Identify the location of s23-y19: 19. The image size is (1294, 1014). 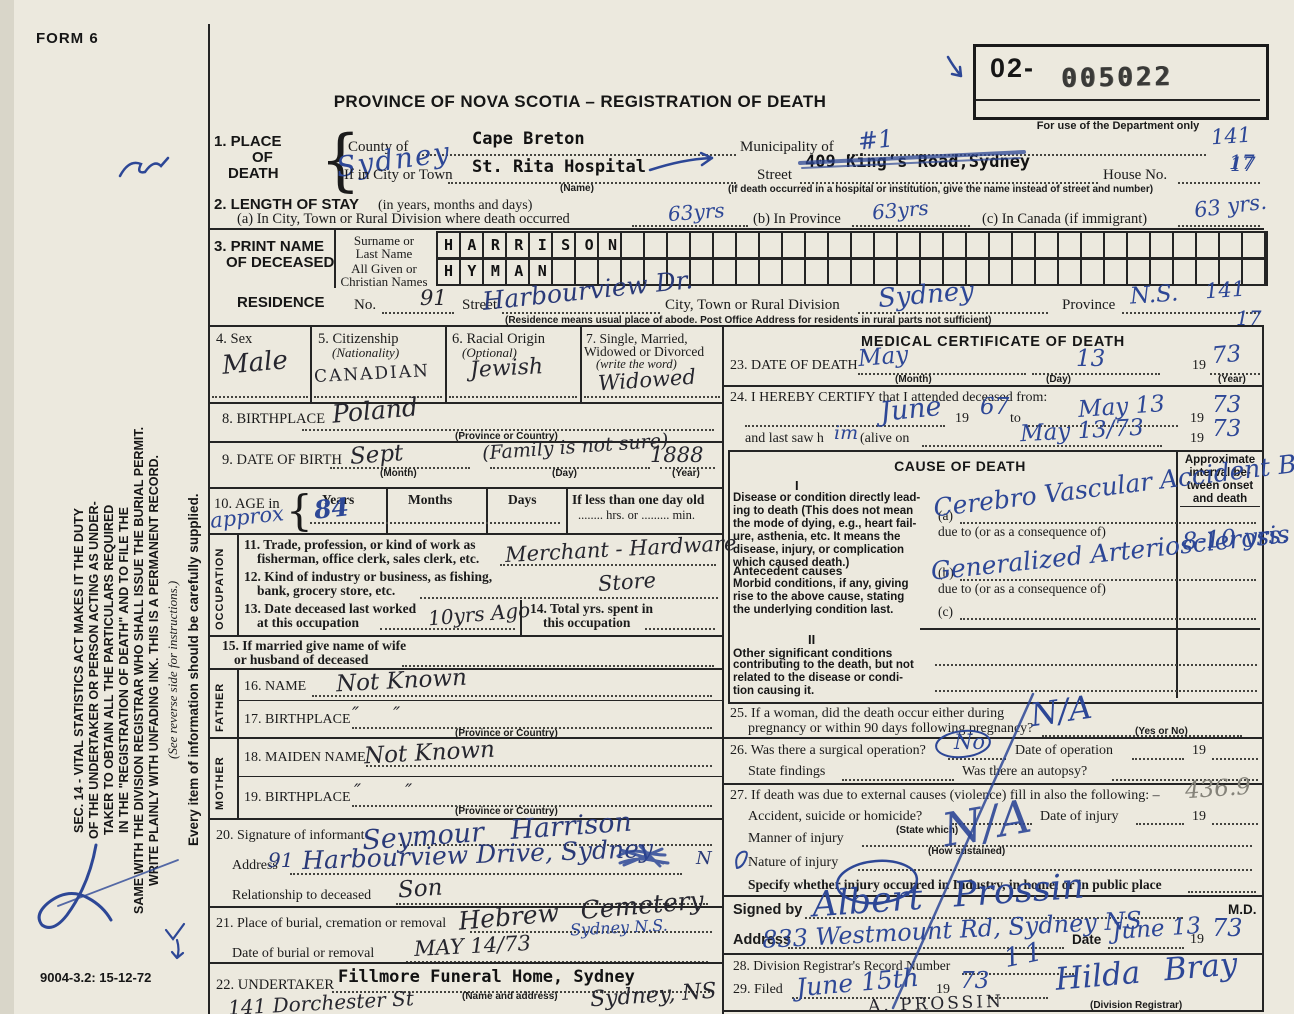
(1199, 365).